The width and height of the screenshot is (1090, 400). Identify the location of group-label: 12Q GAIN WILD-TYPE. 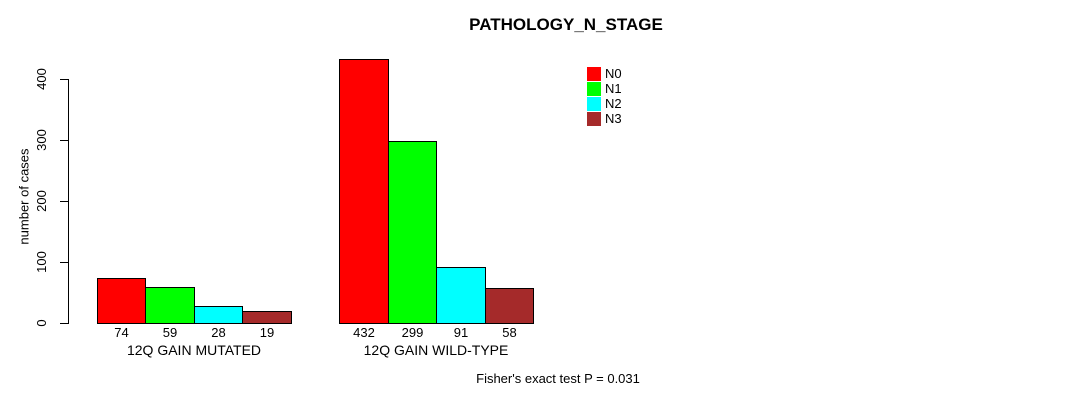
(436, 350).